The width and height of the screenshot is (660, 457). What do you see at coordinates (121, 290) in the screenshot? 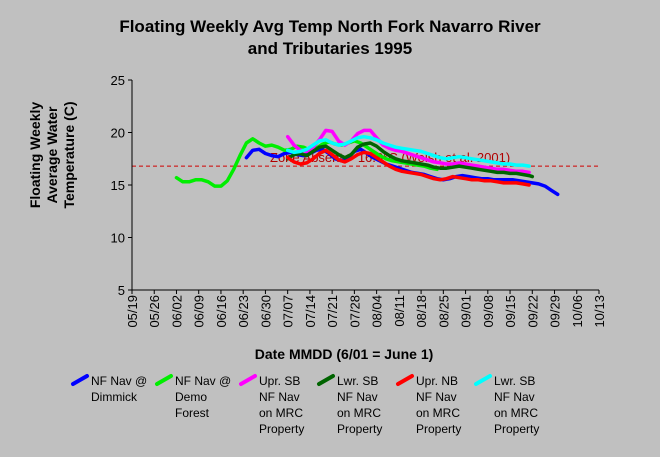
I see `y-tick-label: 5` at bounding box center [121, 290].